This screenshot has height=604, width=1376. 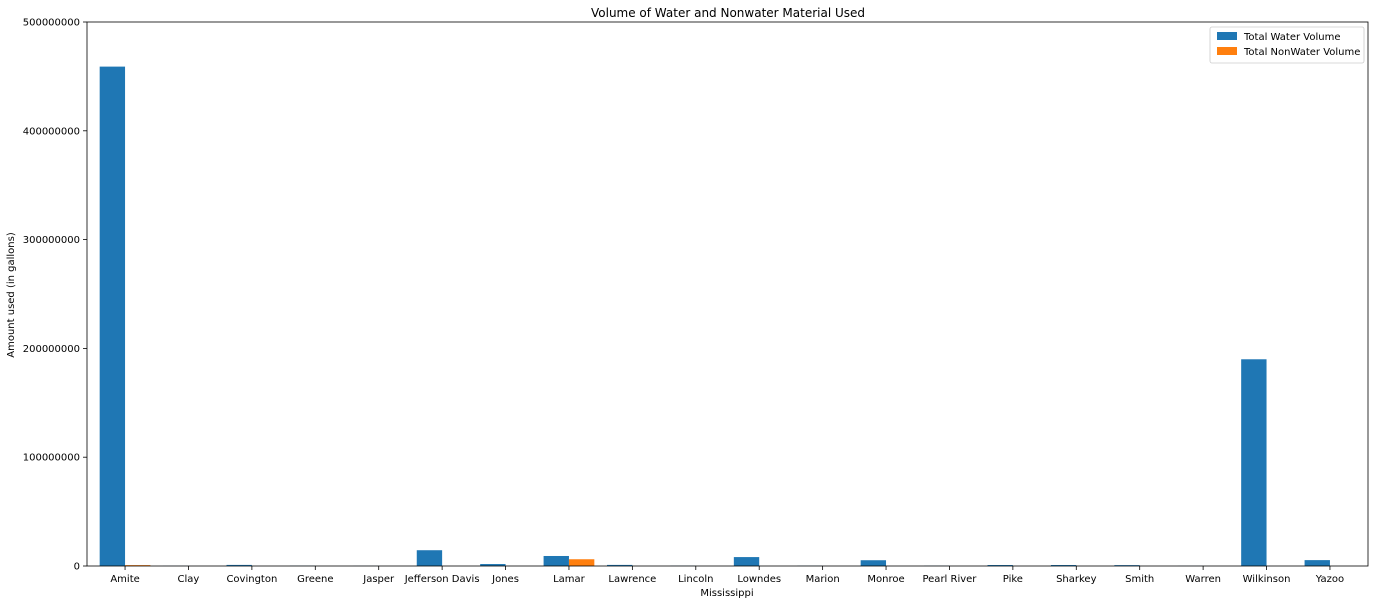 What do you see at coordinates (429, 558) in the screenshot?
I see `bar-water-jefferson-davis` at bounding box center [429, 558].